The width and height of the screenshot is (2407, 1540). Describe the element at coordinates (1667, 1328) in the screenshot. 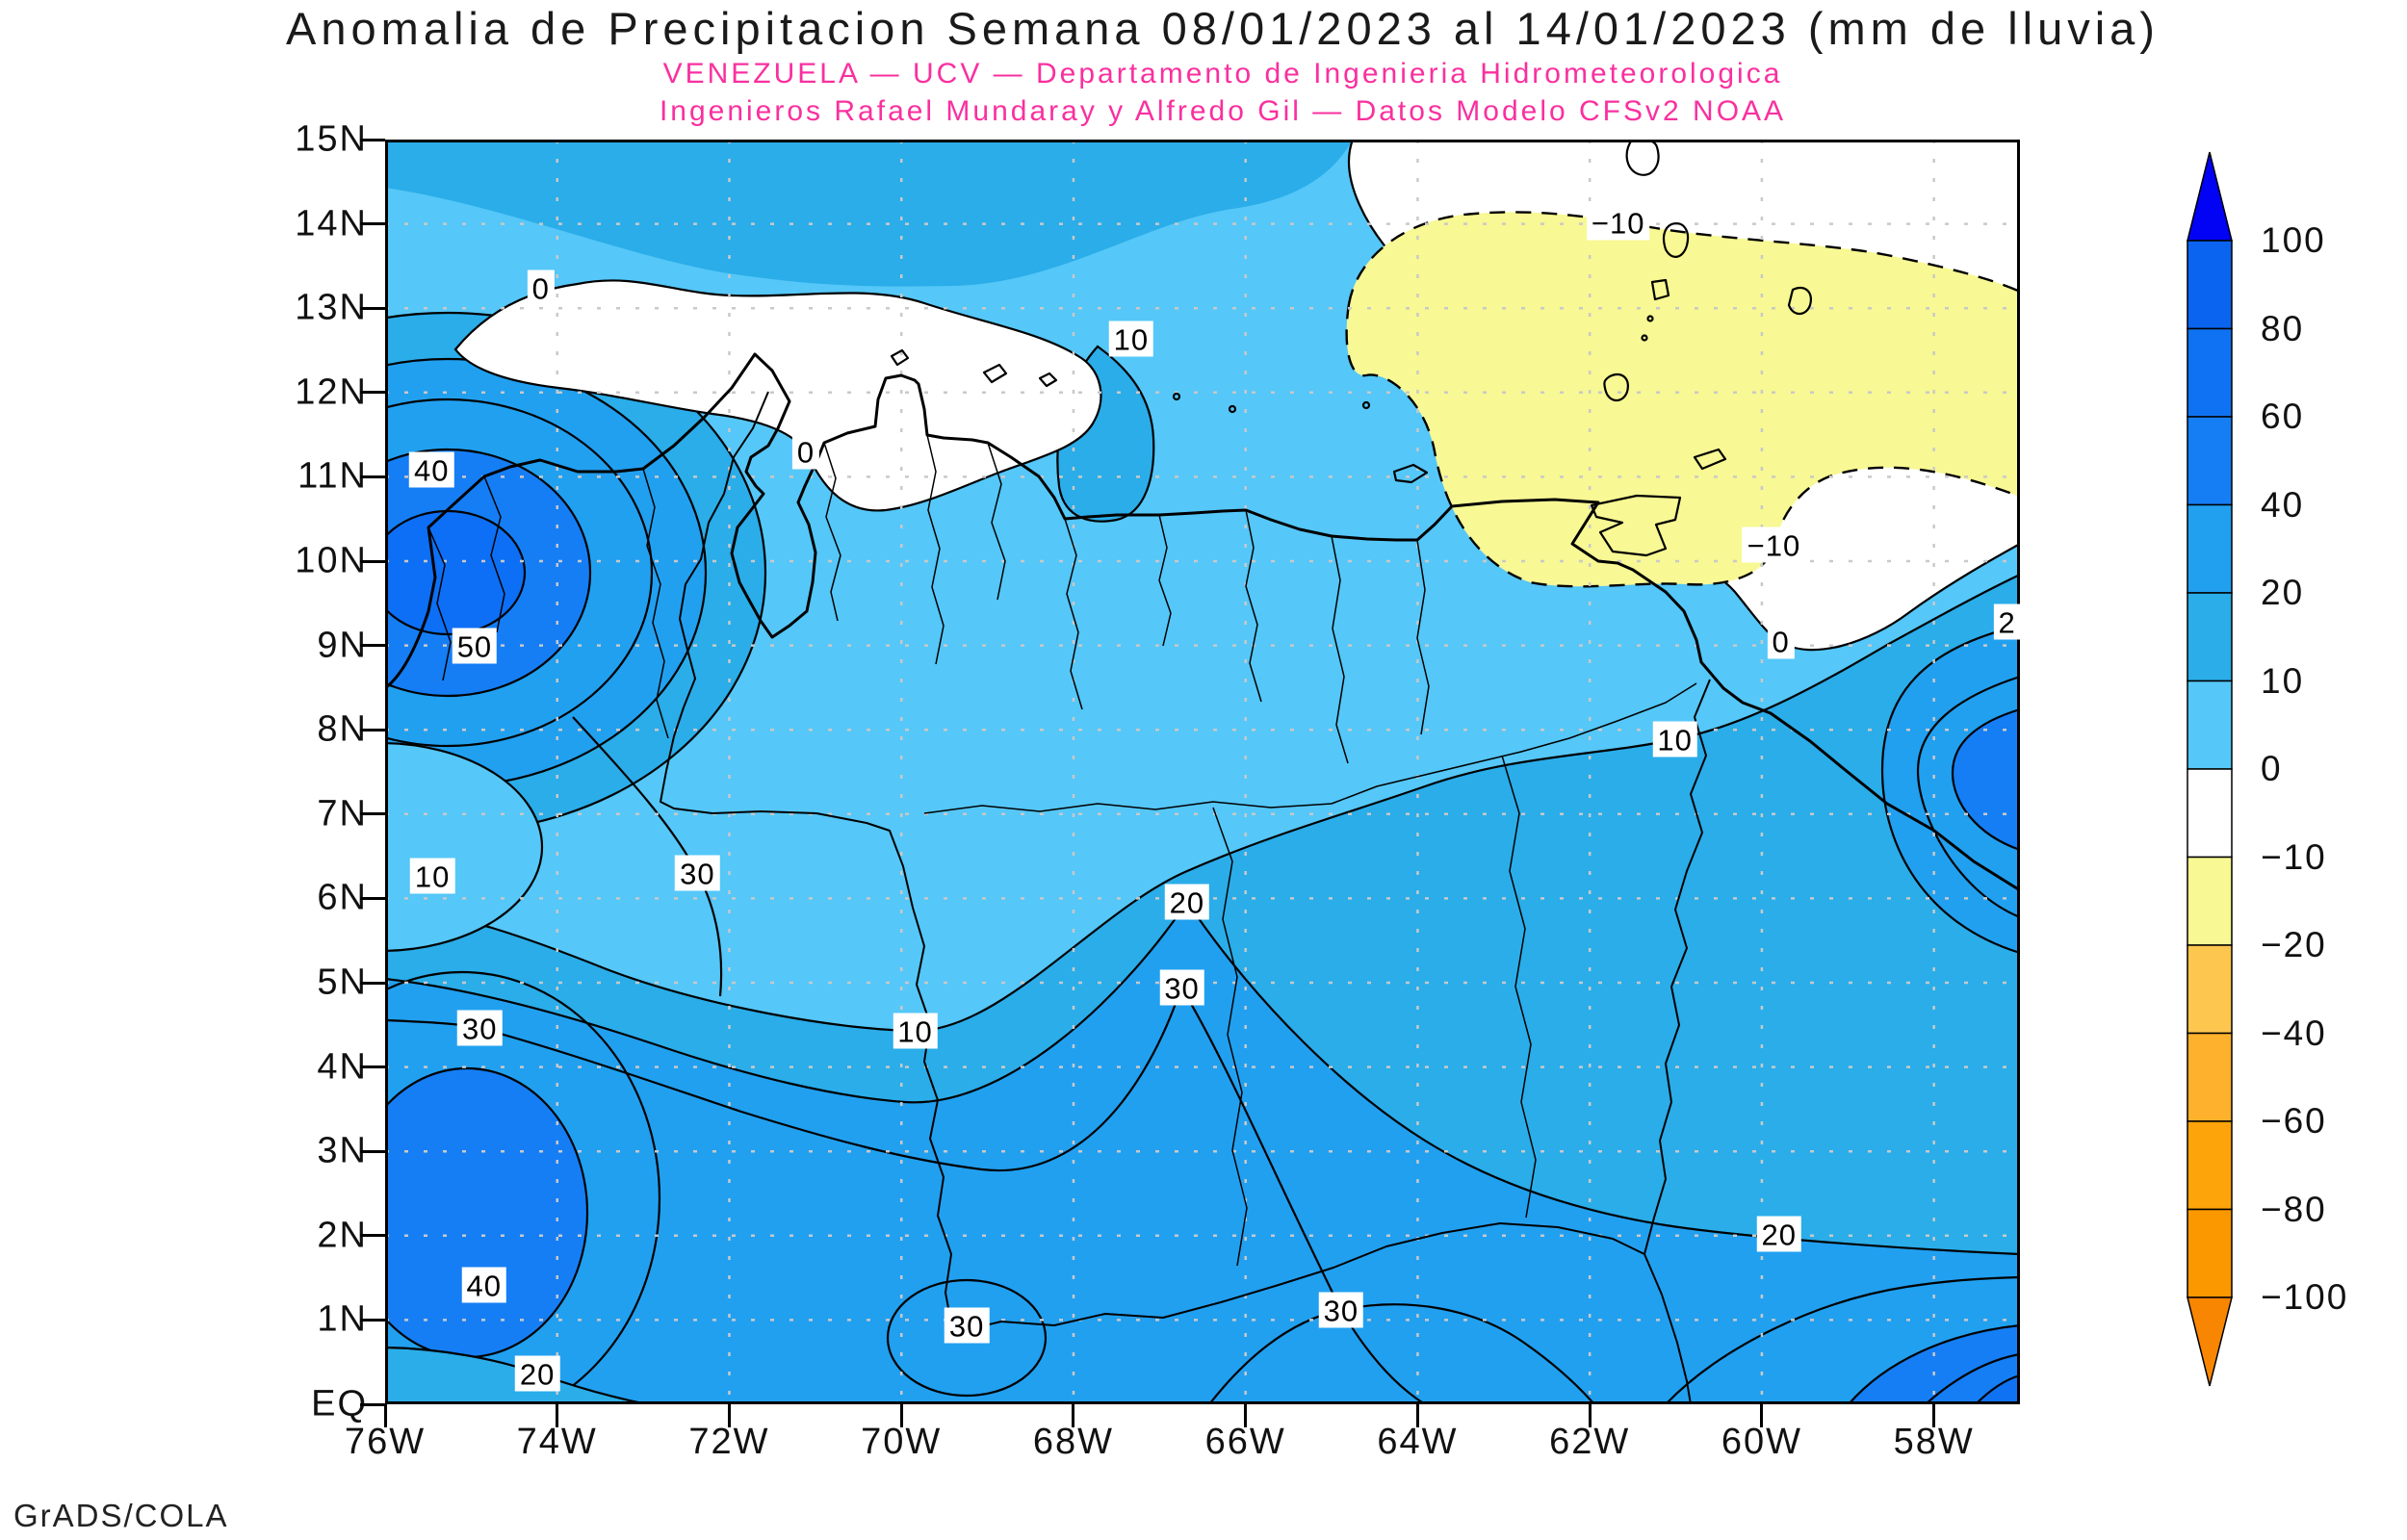

I see `border-guyana-brazil` at that location.